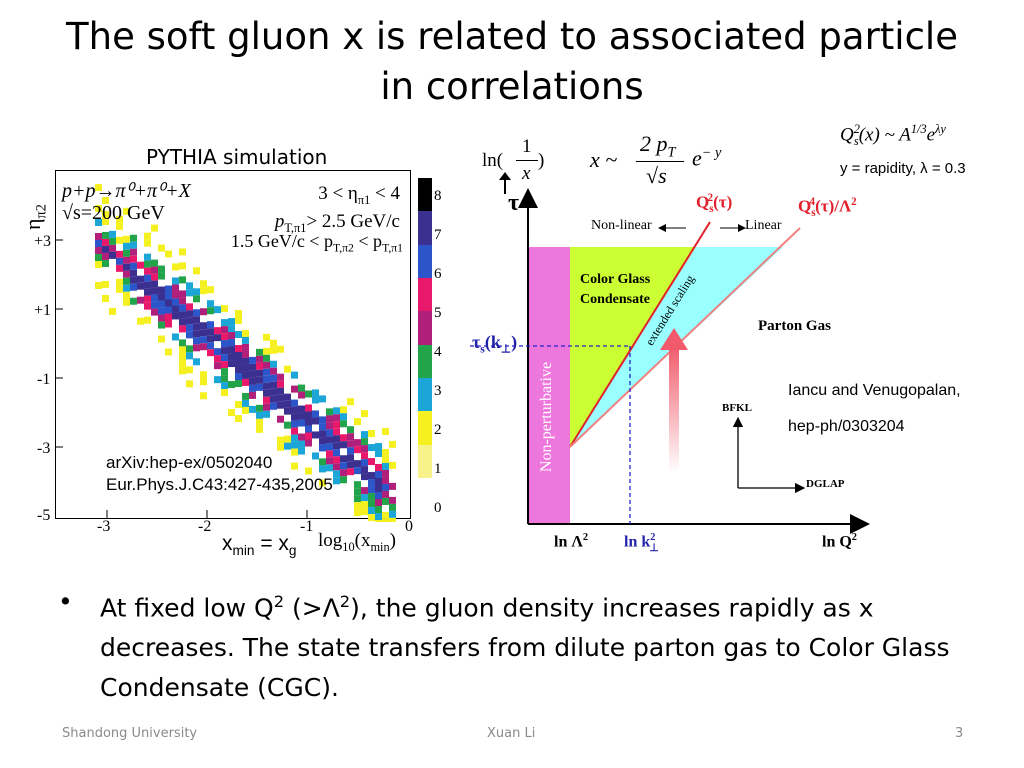 The image size is (1024, 768). Describe the element at coordinates (714, 204) in the screenshot. I see `qs-tau-label: Qs2(τ)` at that location.